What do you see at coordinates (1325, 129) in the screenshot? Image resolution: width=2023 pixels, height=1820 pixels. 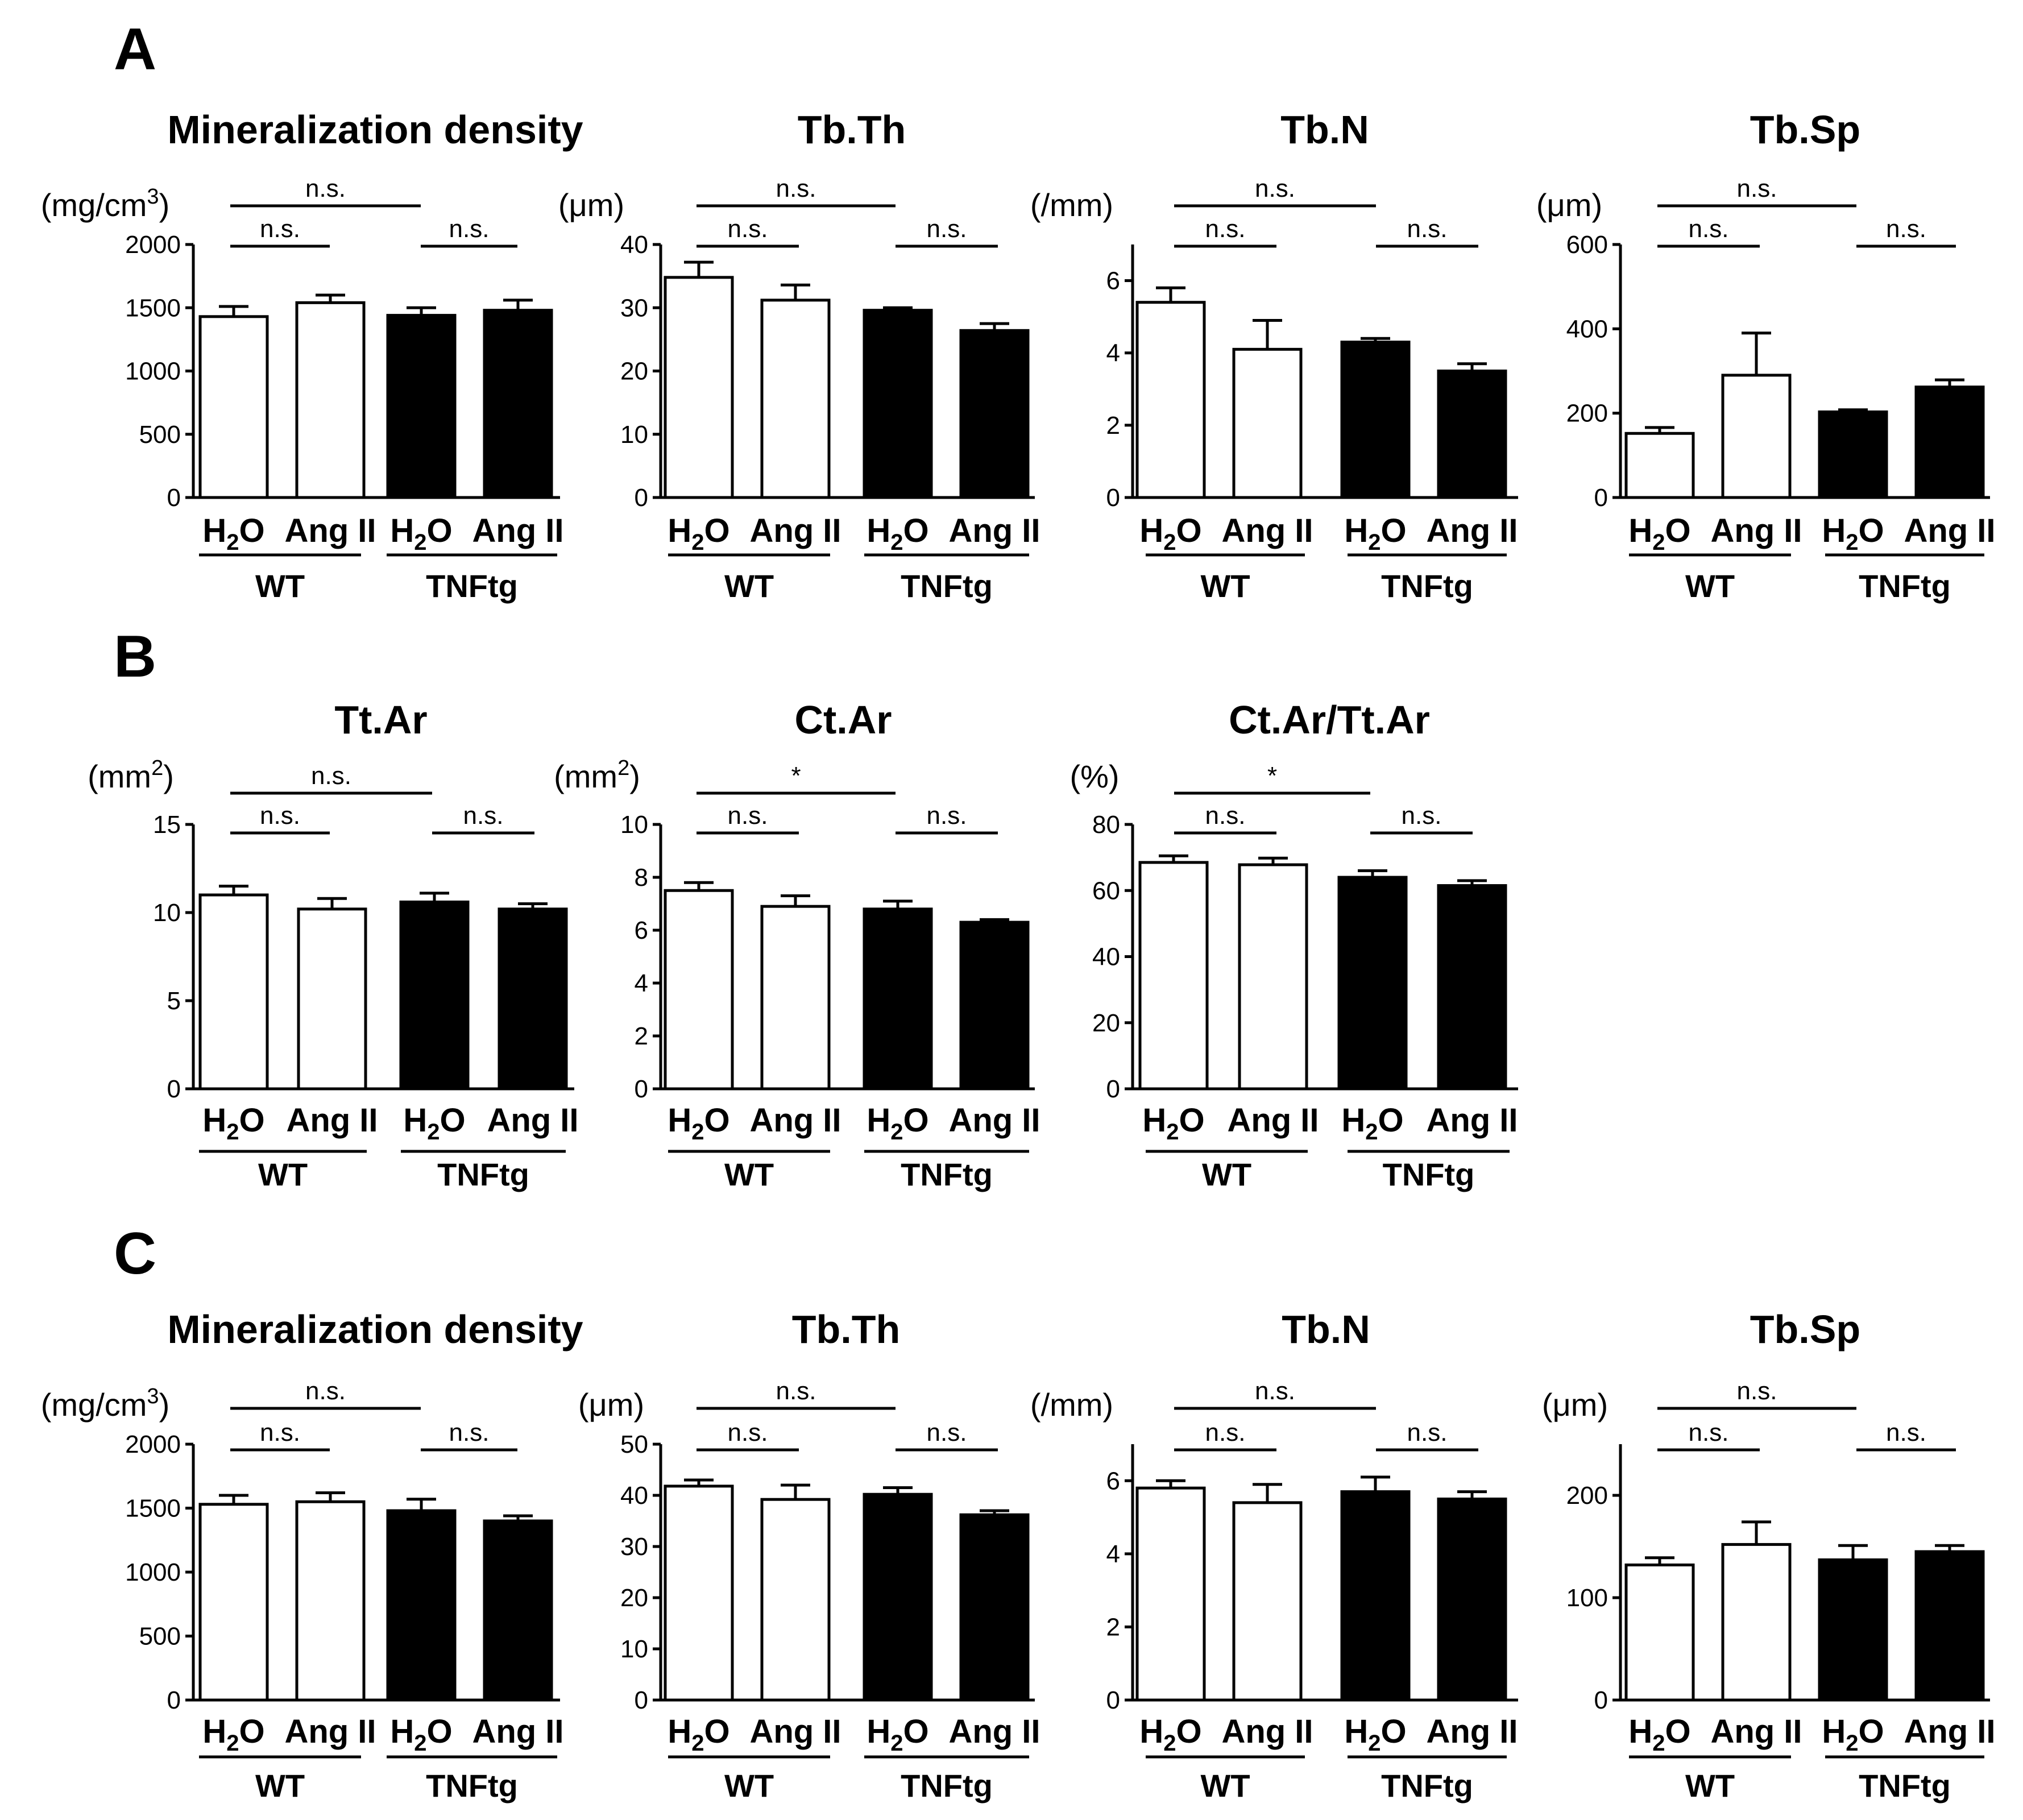 I see `chart-title: Tb.N` at bounding box center [1325, 129].